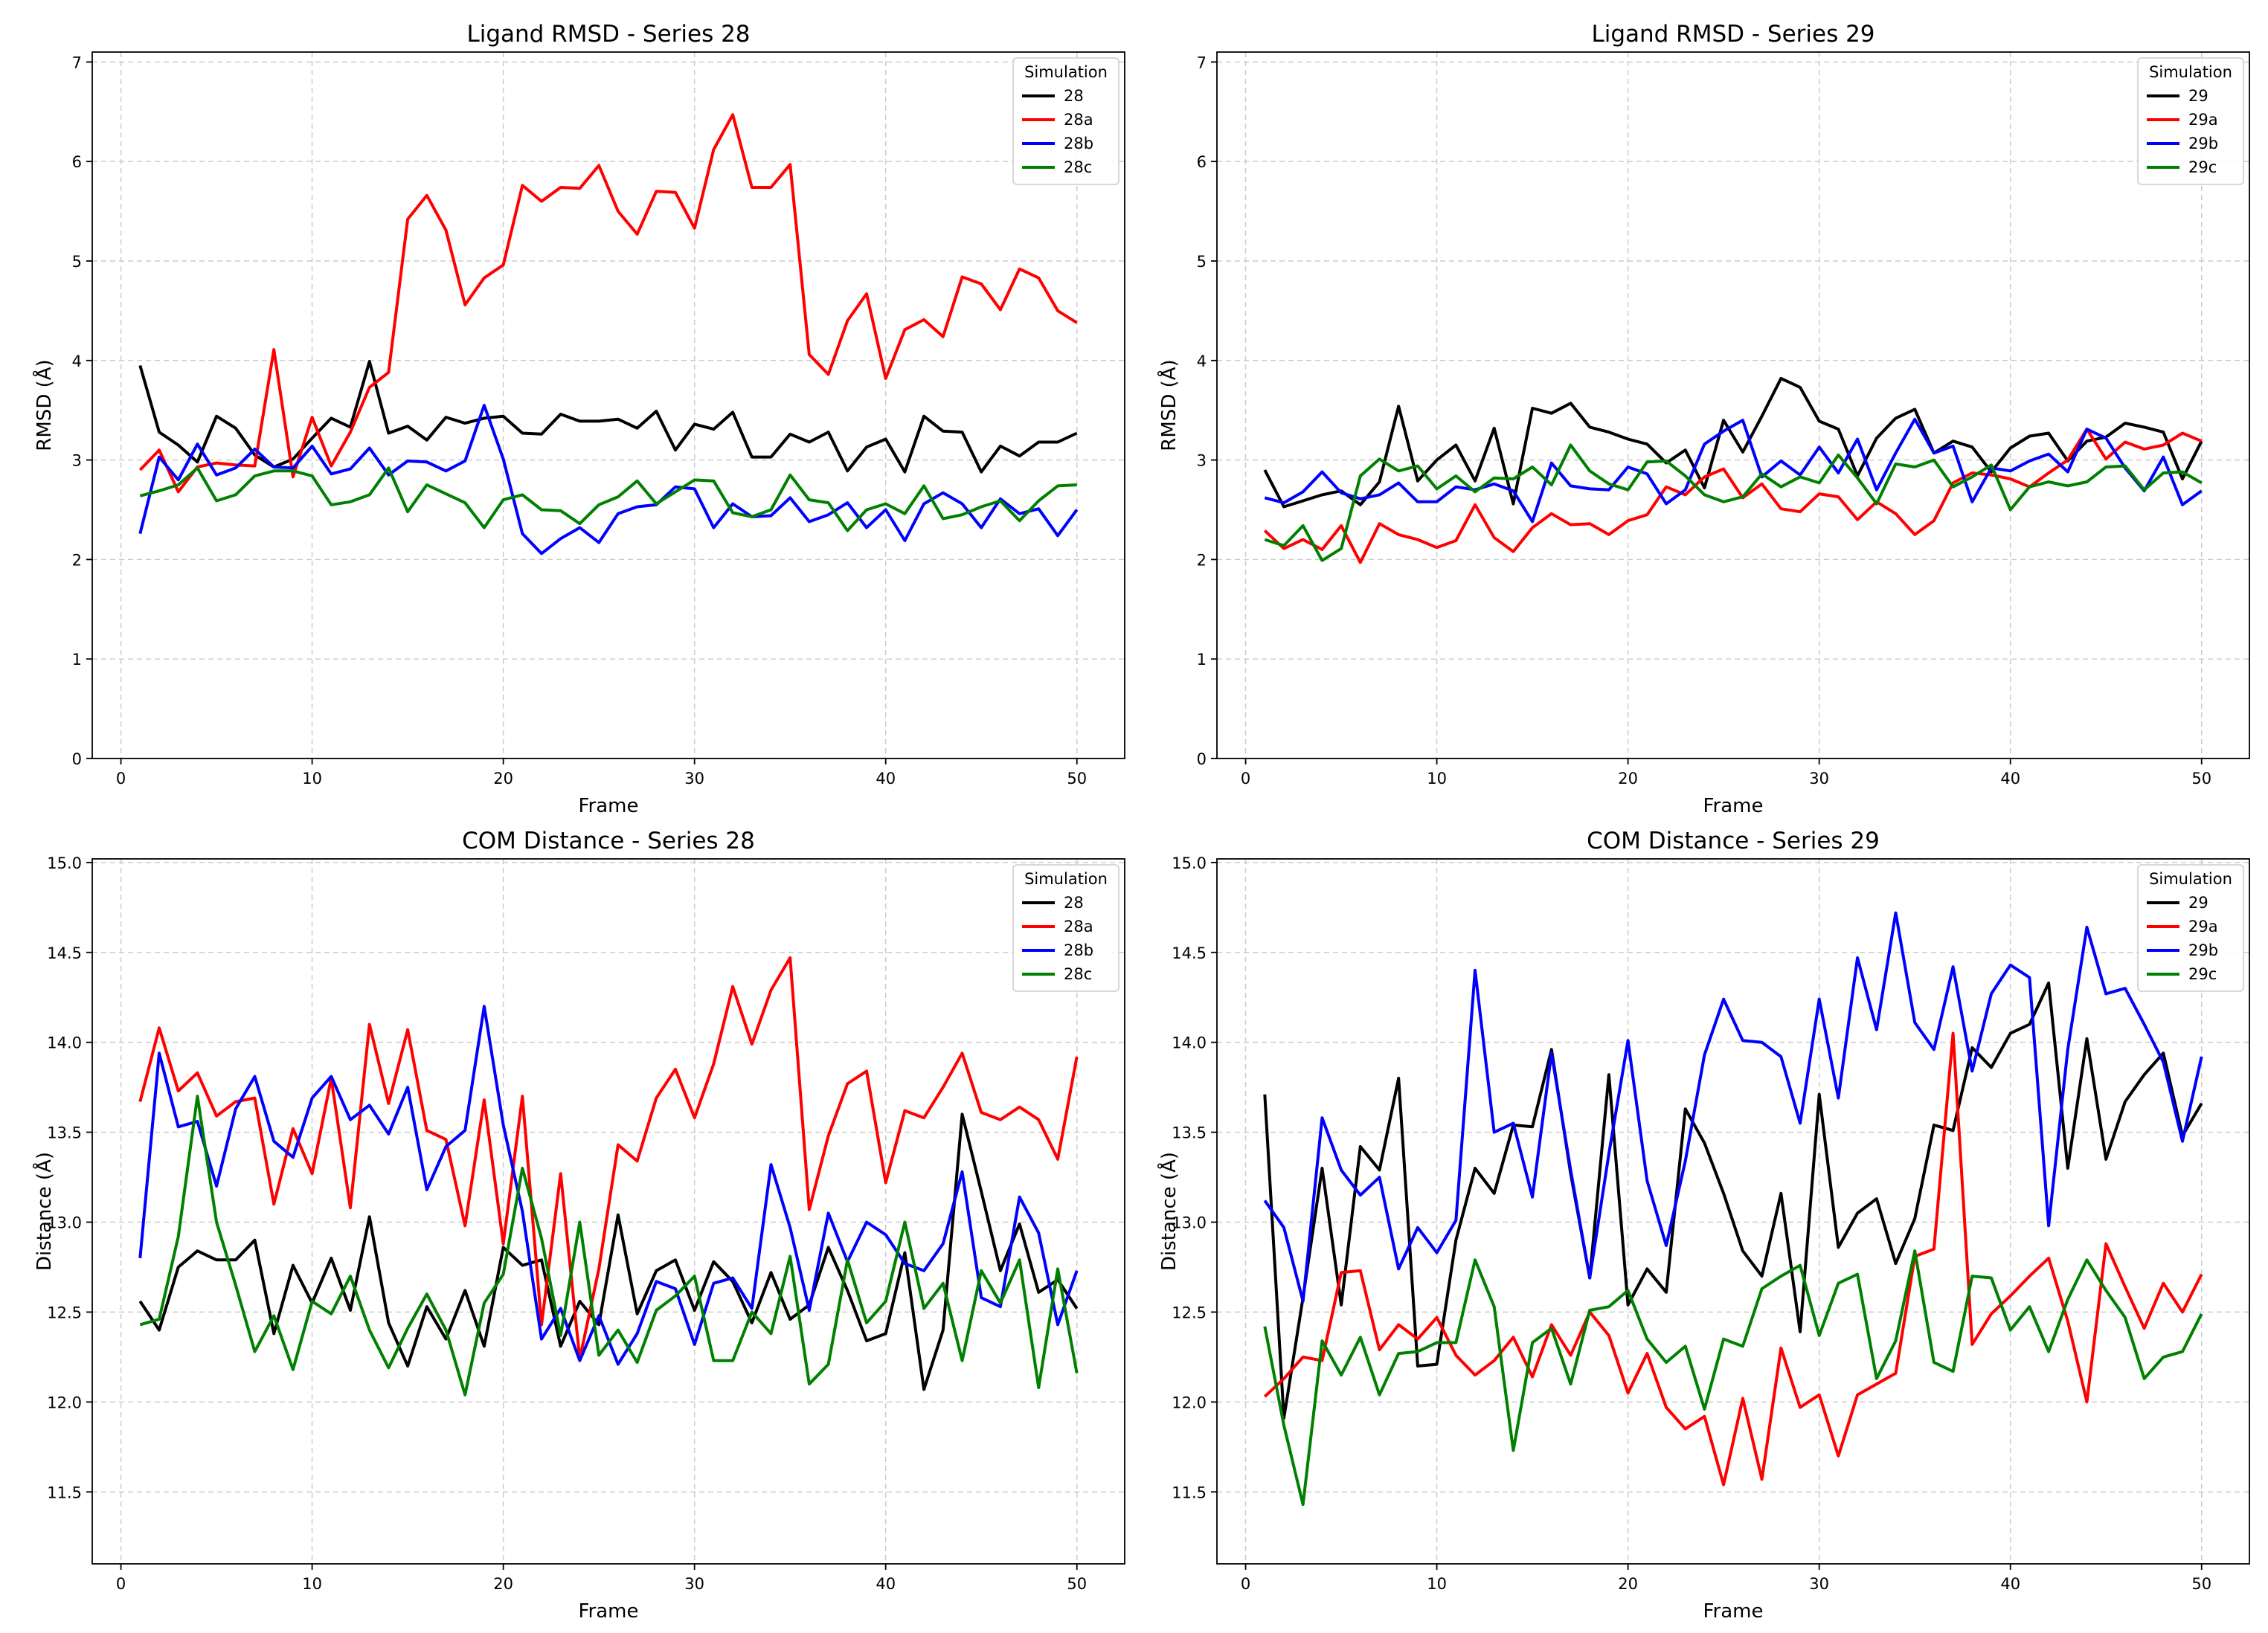 This screenshot has height=1633, width=2268. I want to click on y-tick-label: 13.5, so click(1189, 1133).